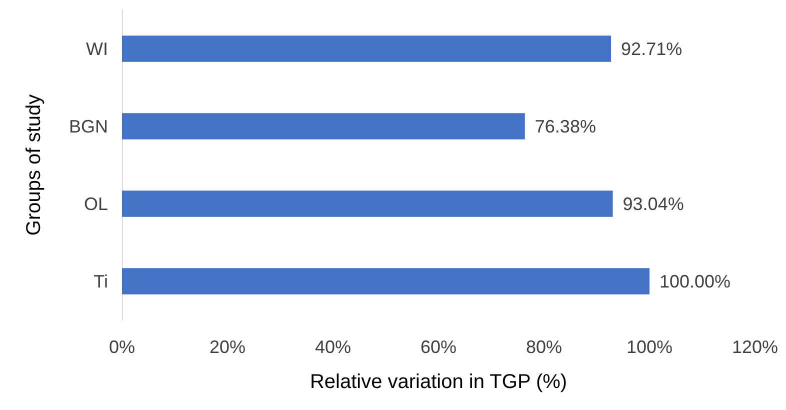 Image resolution: width=786 pixels, height=410 pixels. Describe the element at coordinates (565, 126) in the screenshot. I see `data-label: 76.38%` at that location.